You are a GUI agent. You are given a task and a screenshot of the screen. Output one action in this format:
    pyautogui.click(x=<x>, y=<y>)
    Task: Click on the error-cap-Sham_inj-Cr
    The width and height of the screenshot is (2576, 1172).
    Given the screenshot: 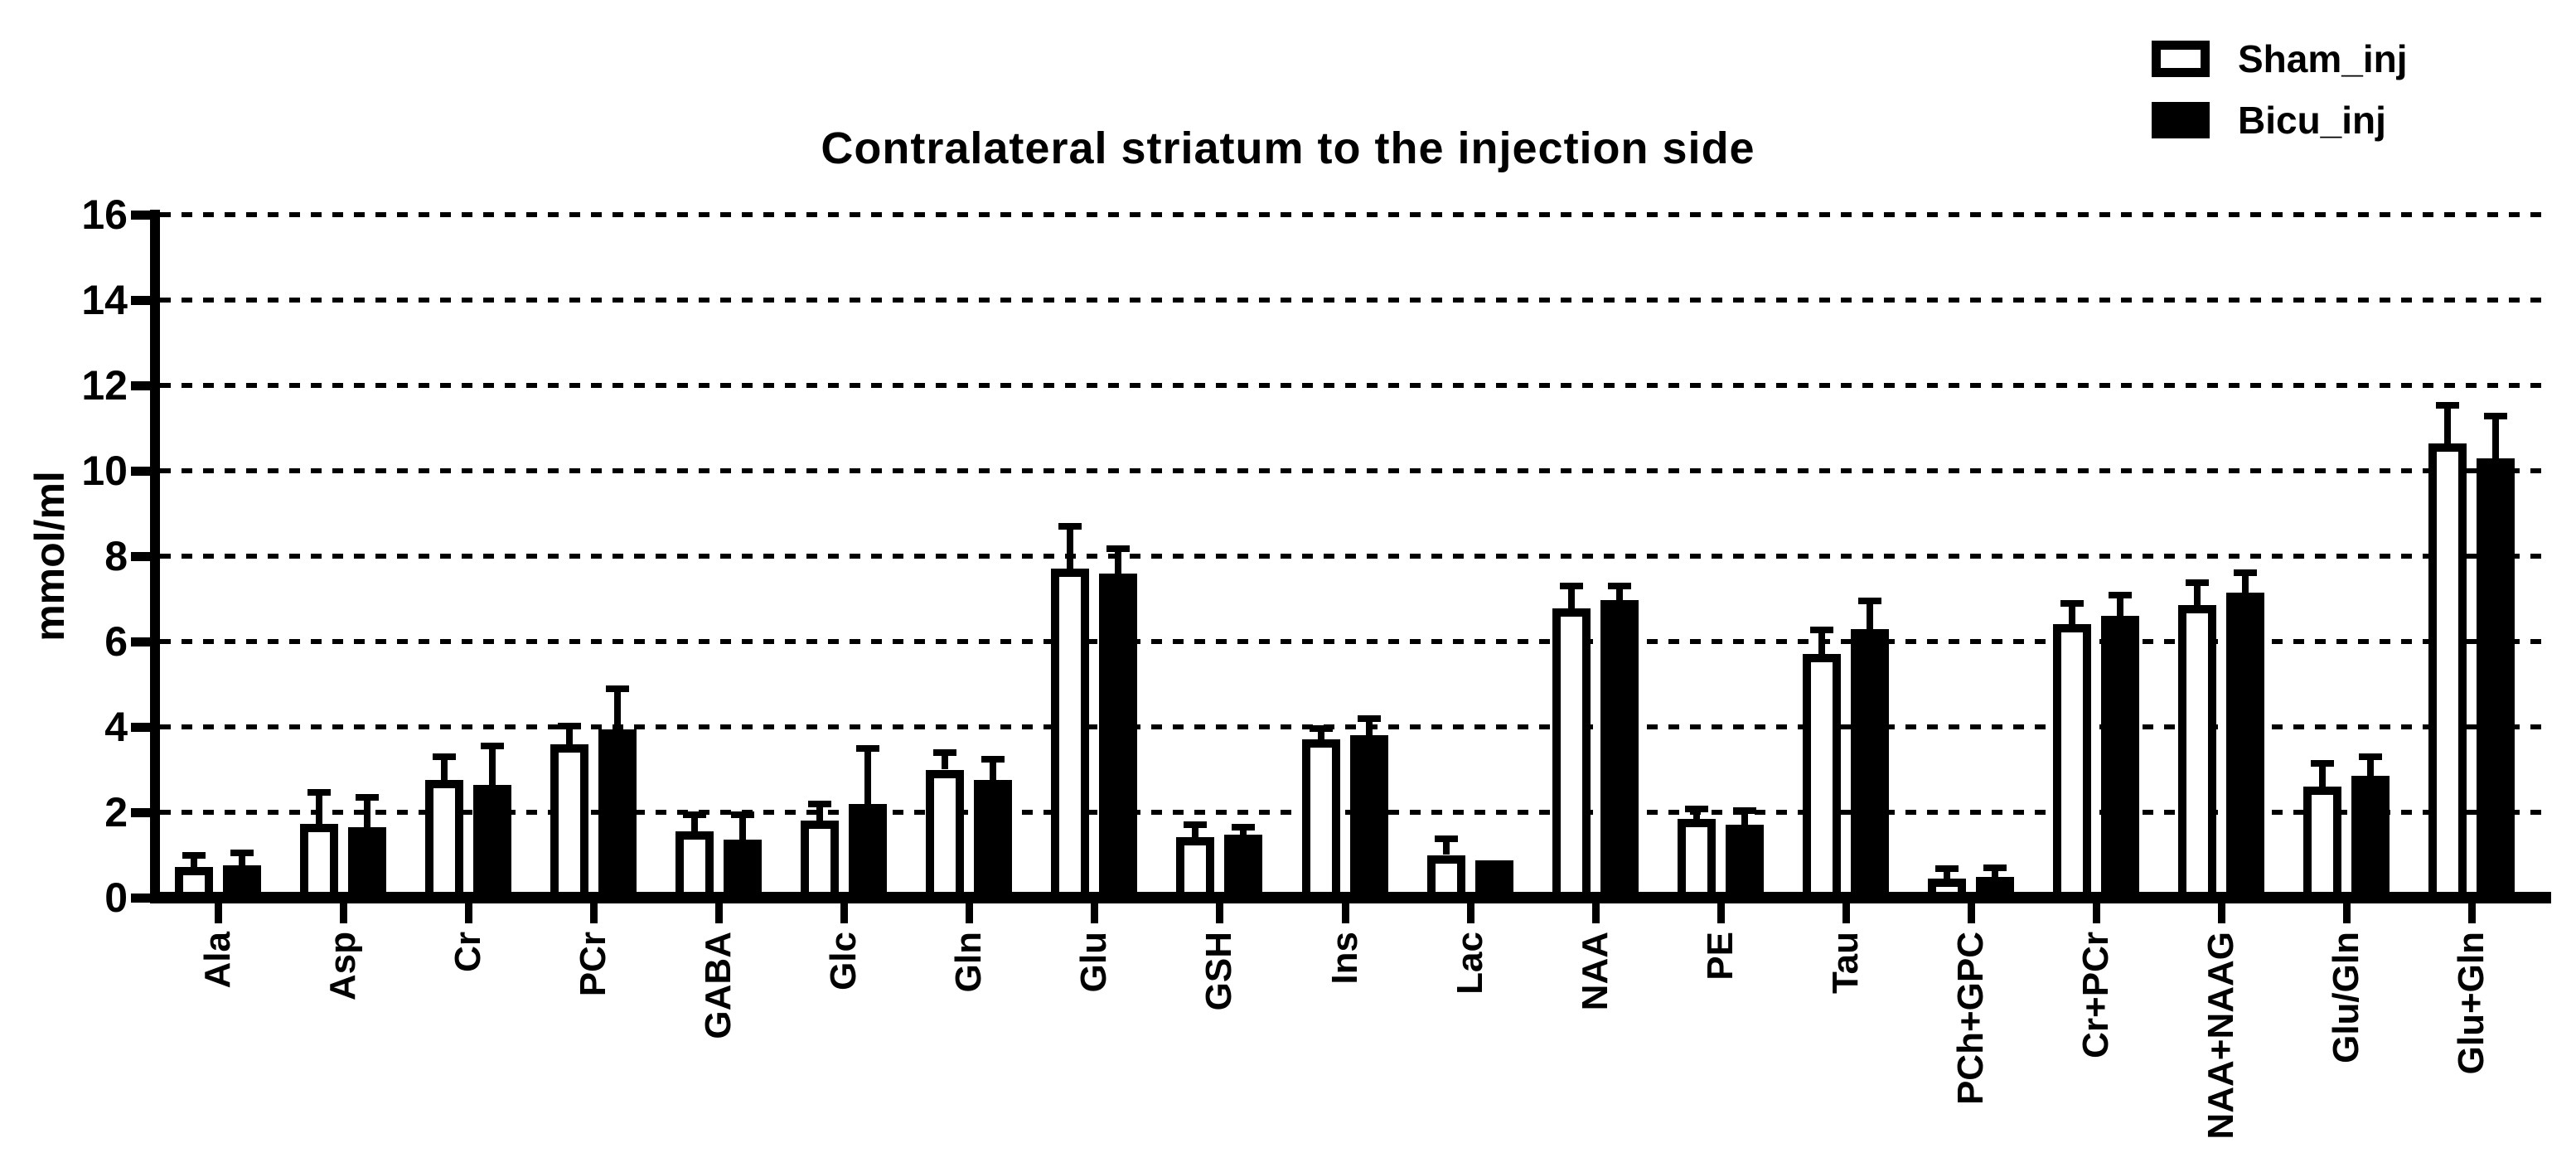 What is the action you would take?
    pyautogui.click(x=444, y=757)
    